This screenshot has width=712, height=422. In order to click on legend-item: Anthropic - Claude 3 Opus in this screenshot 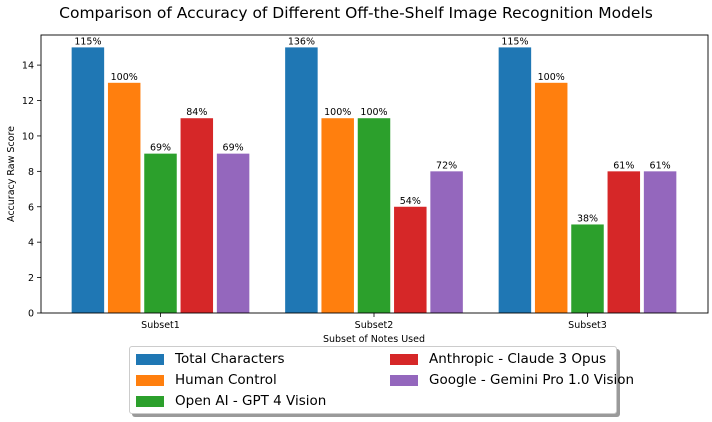, I will do `click(498, 359)`.